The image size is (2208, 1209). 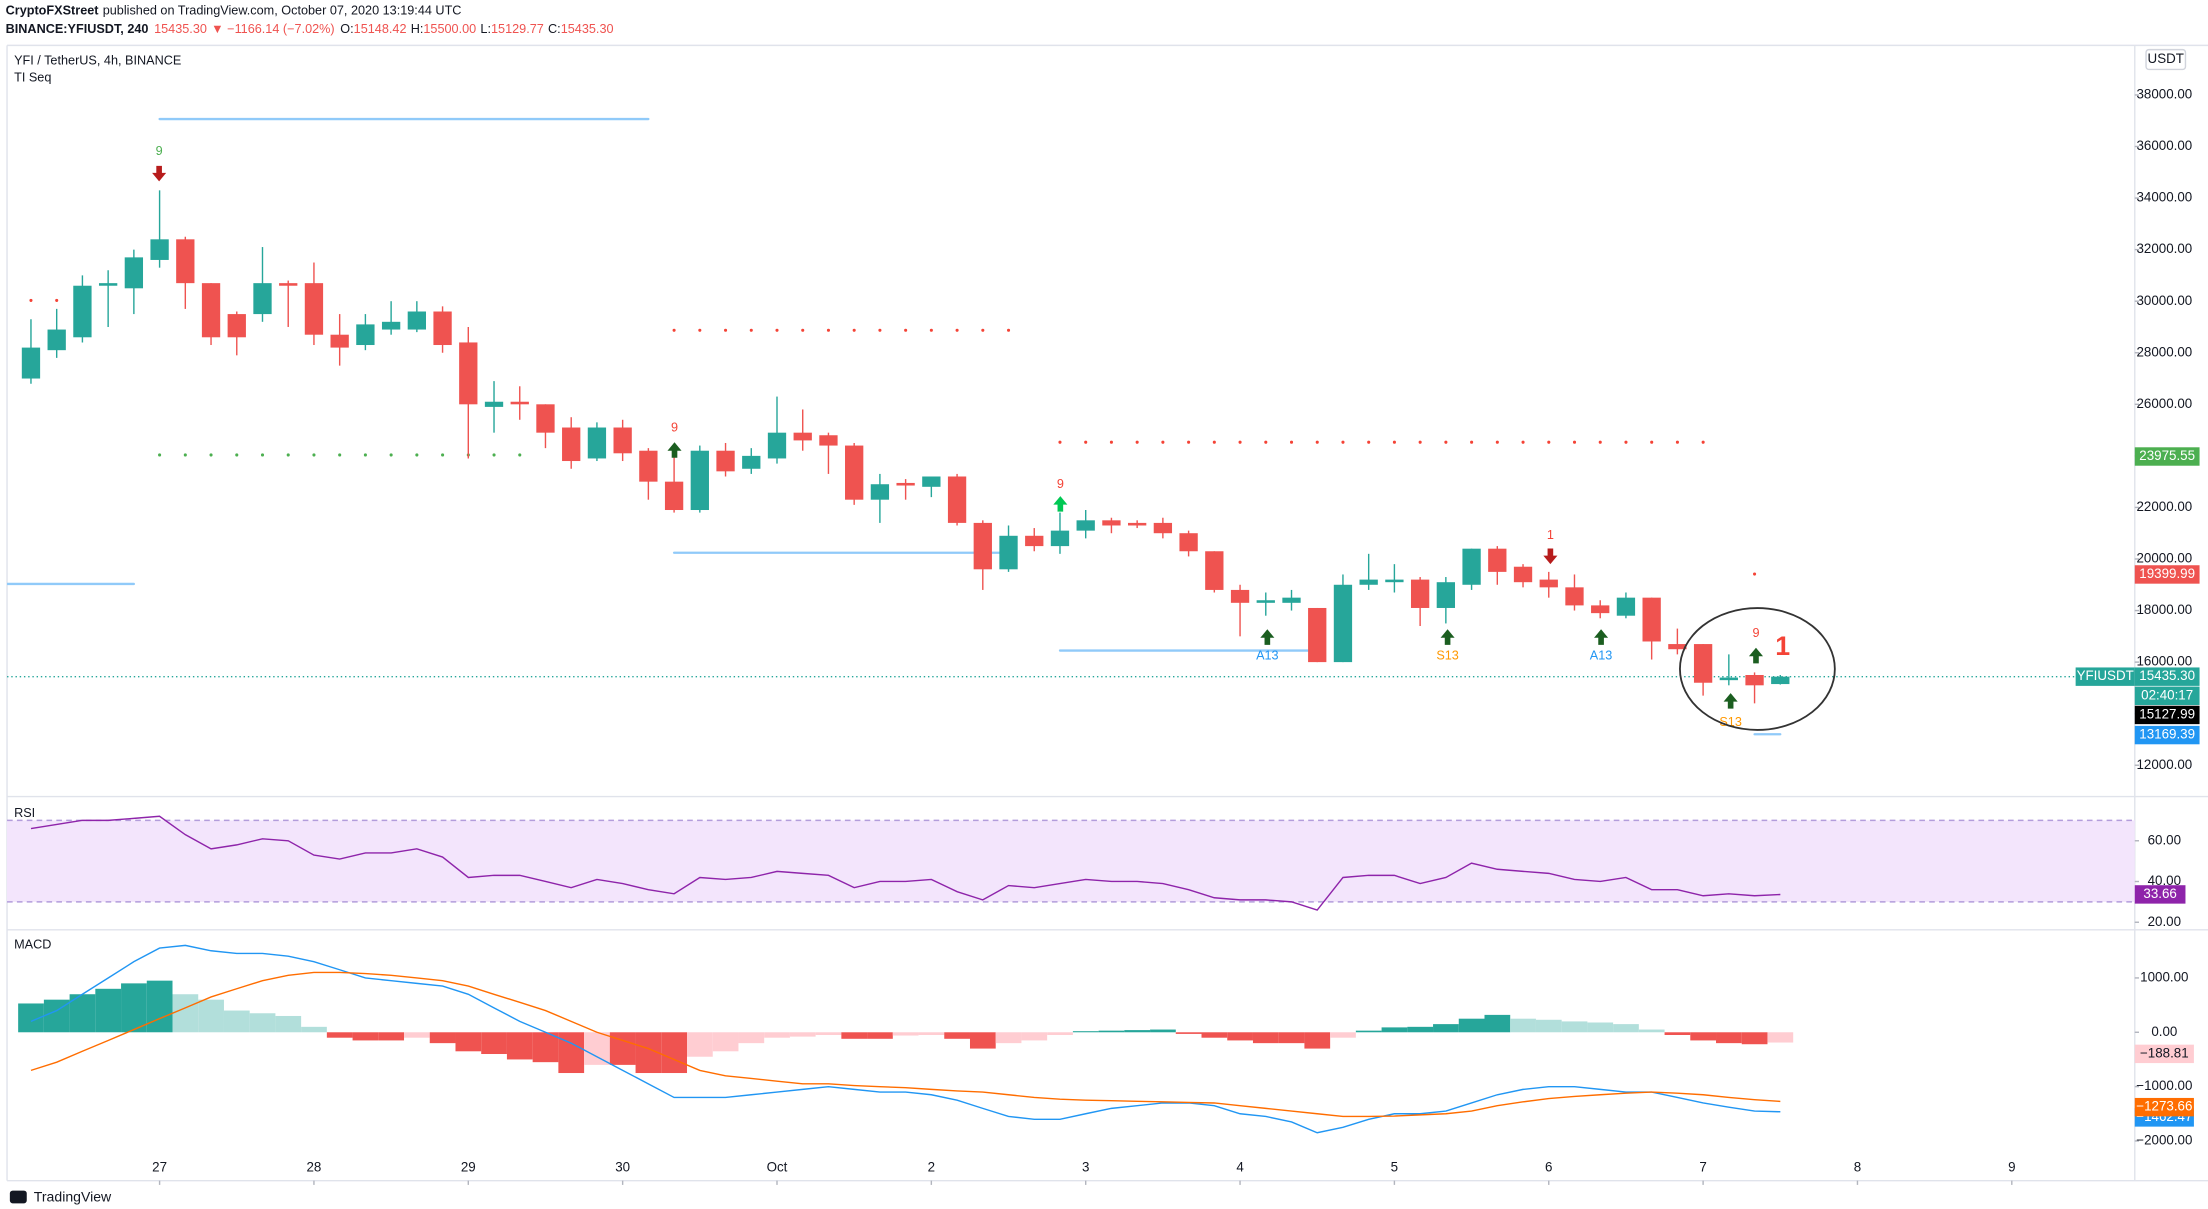 I want to click on x-tick-label: 27, so click(x=159, y=1166).